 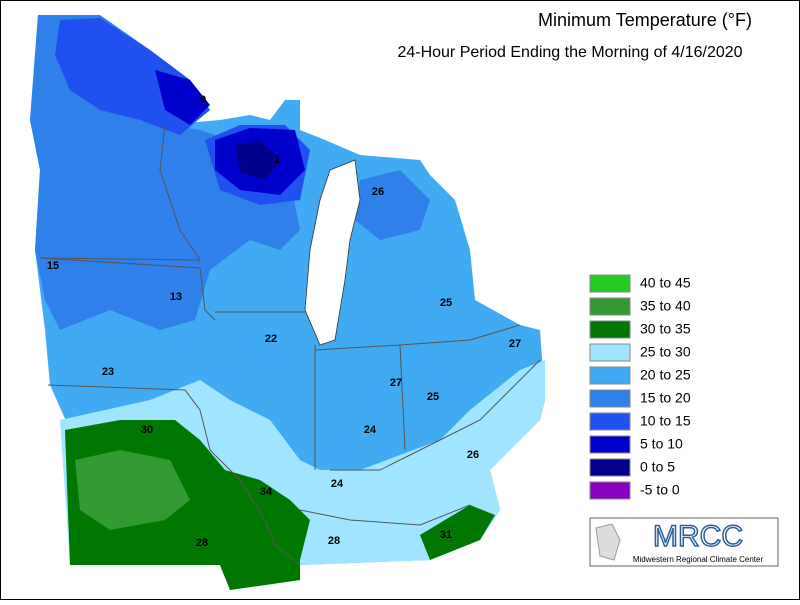 What do you see at coordinates (608, 542) in the screenshot?
I see `logo-icon` at bounding box center [608, 542].